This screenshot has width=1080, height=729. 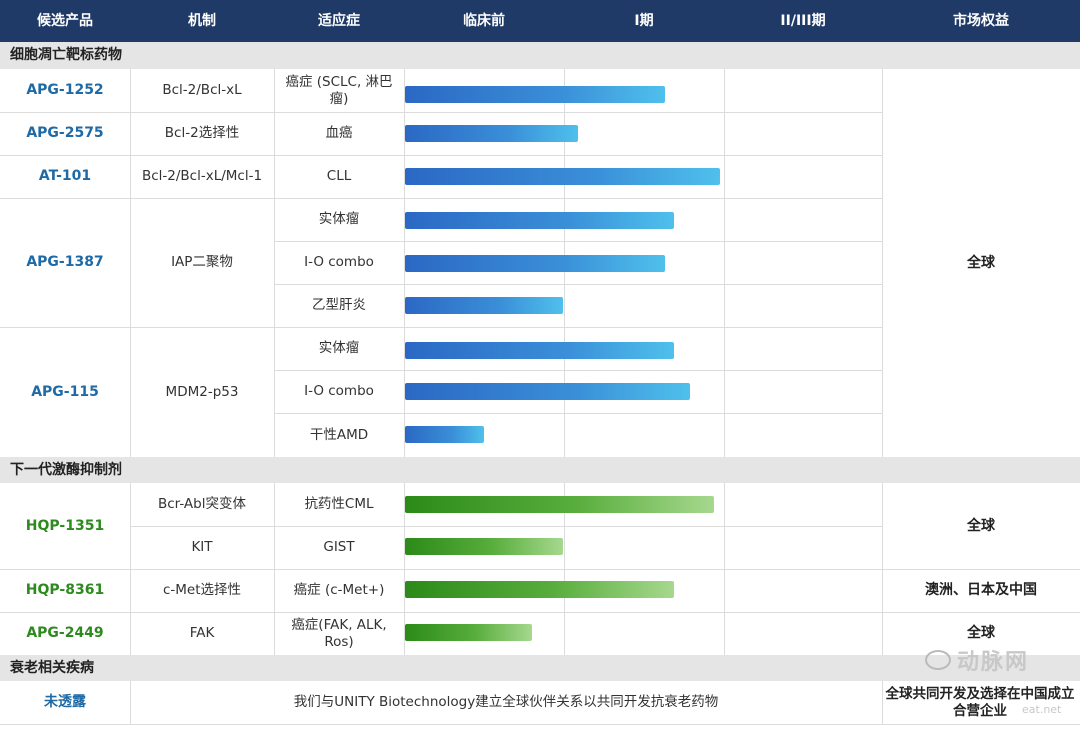 What do you see at coordinates (202, 90) in the screenshot?
I see `mechanism-cell: Bcl-2/Bcl-xL` at bounding box center [202, 90].